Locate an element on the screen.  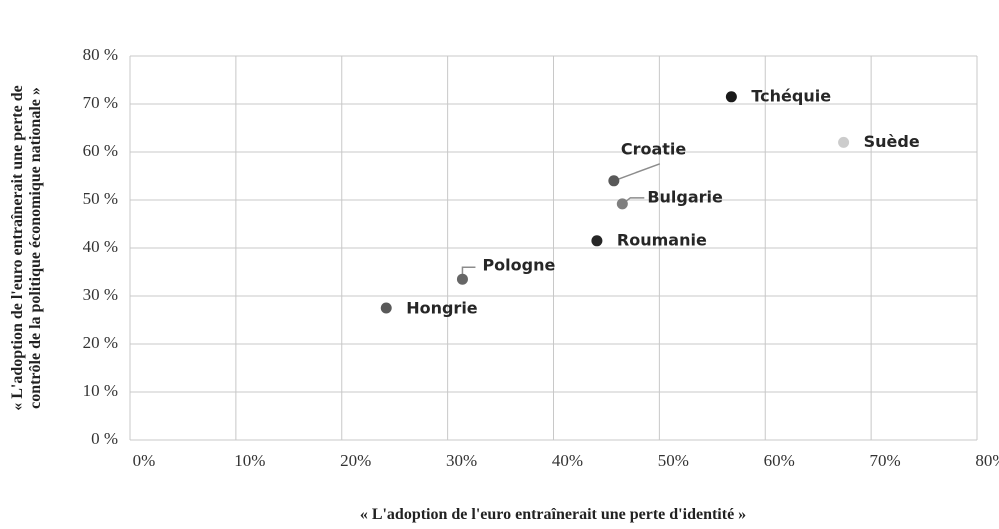
y-tick-label: 60 % is located at coordinates (100, 150).